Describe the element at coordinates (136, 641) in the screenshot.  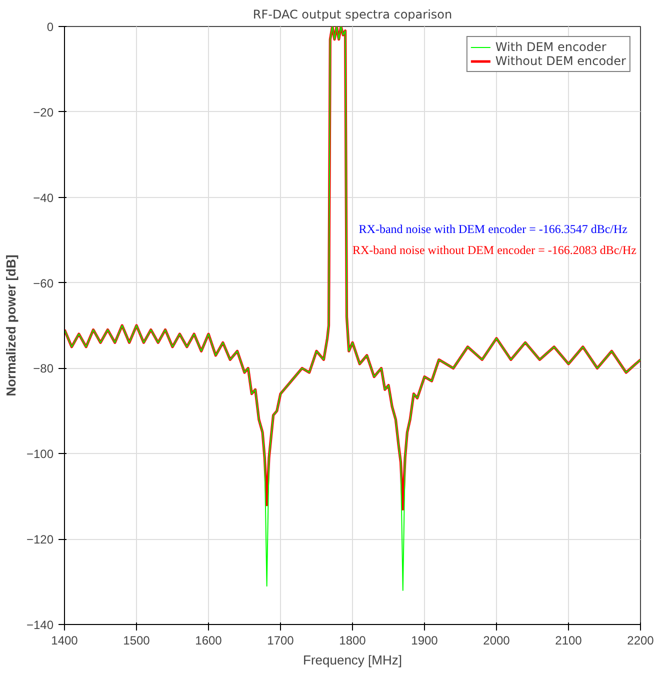
I see `x-tick-label: 1500` at that location.